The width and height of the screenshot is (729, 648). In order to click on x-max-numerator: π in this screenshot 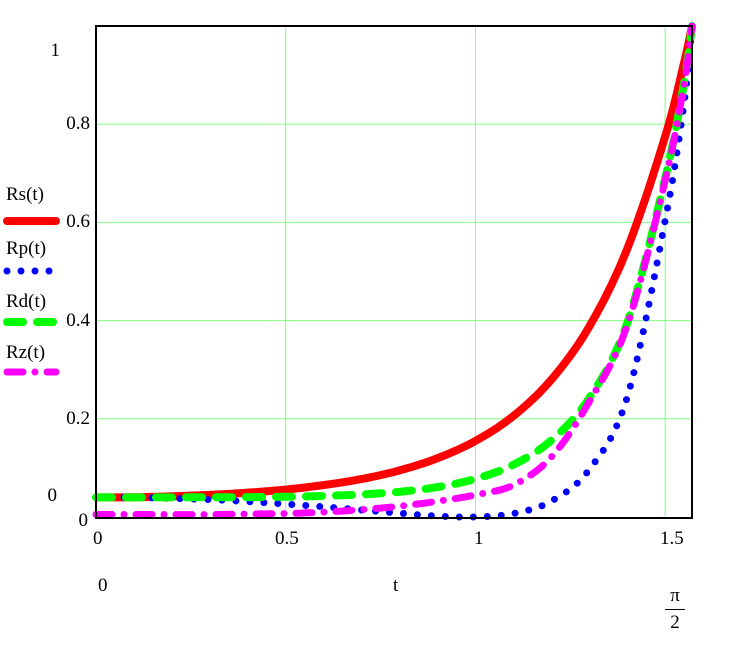, I will do `click(675, 595)`.